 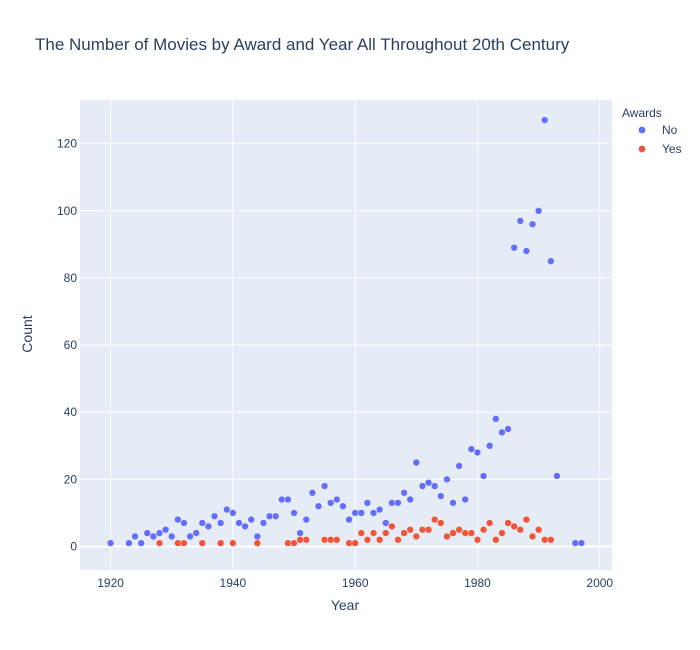 What do you see at coordinates (233, 583) in the screenshot?
I see `x-tick-label: 1940` at bounding box center [233, 583].